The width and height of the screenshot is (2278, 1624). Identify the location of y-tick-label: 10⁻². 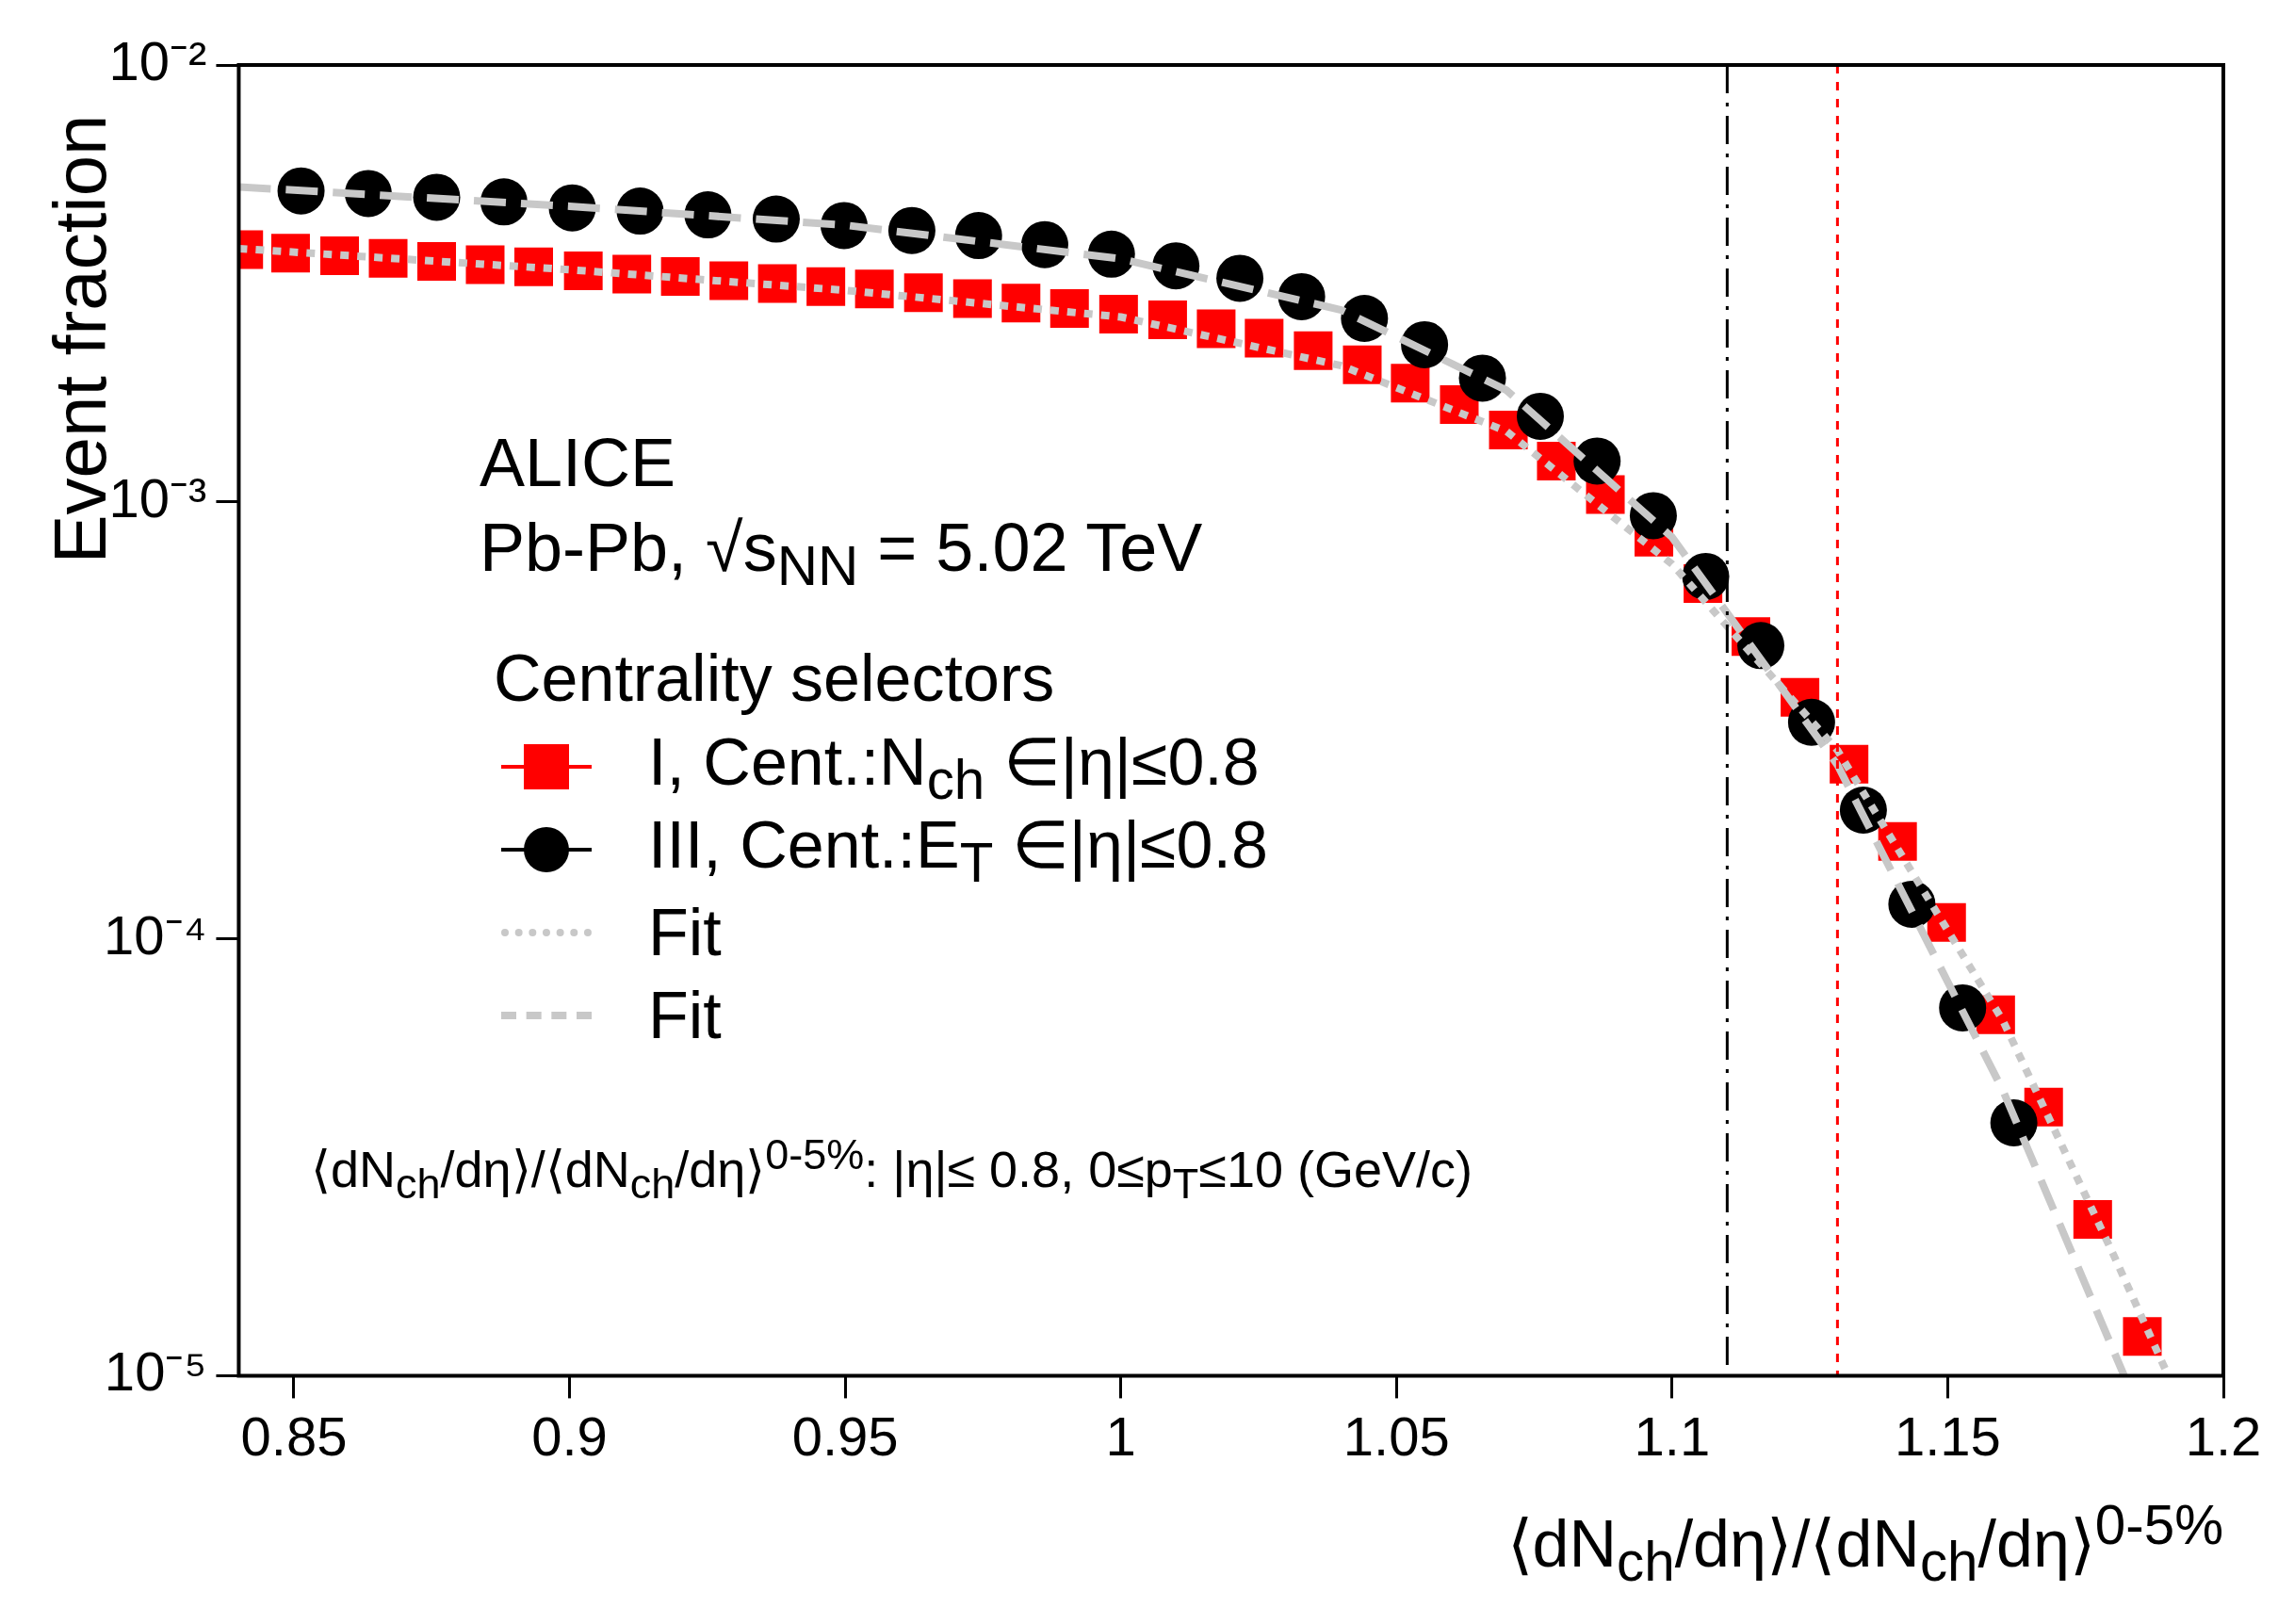
(157, 60).